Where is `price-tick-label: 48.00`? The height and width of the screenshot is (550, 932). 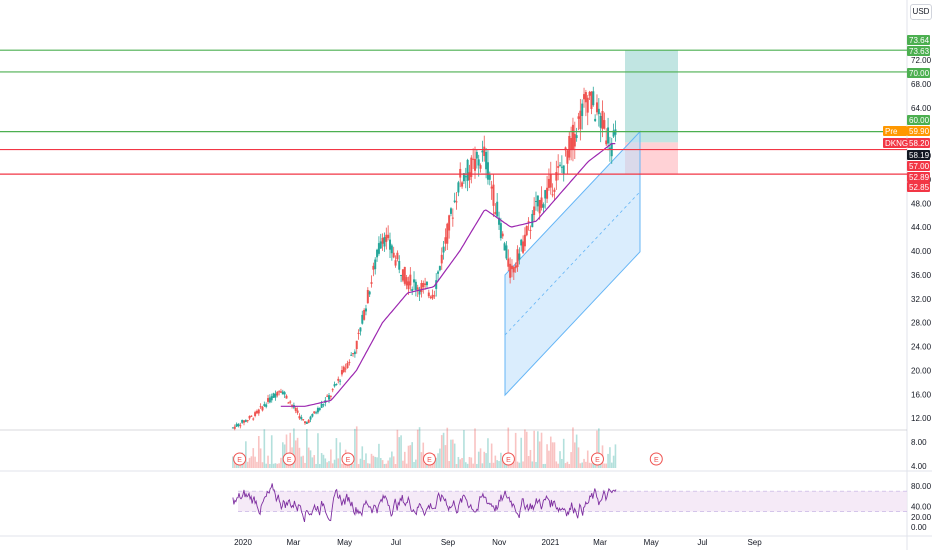 price-tick-label: 48.00 is located at coordinates (921, 203).